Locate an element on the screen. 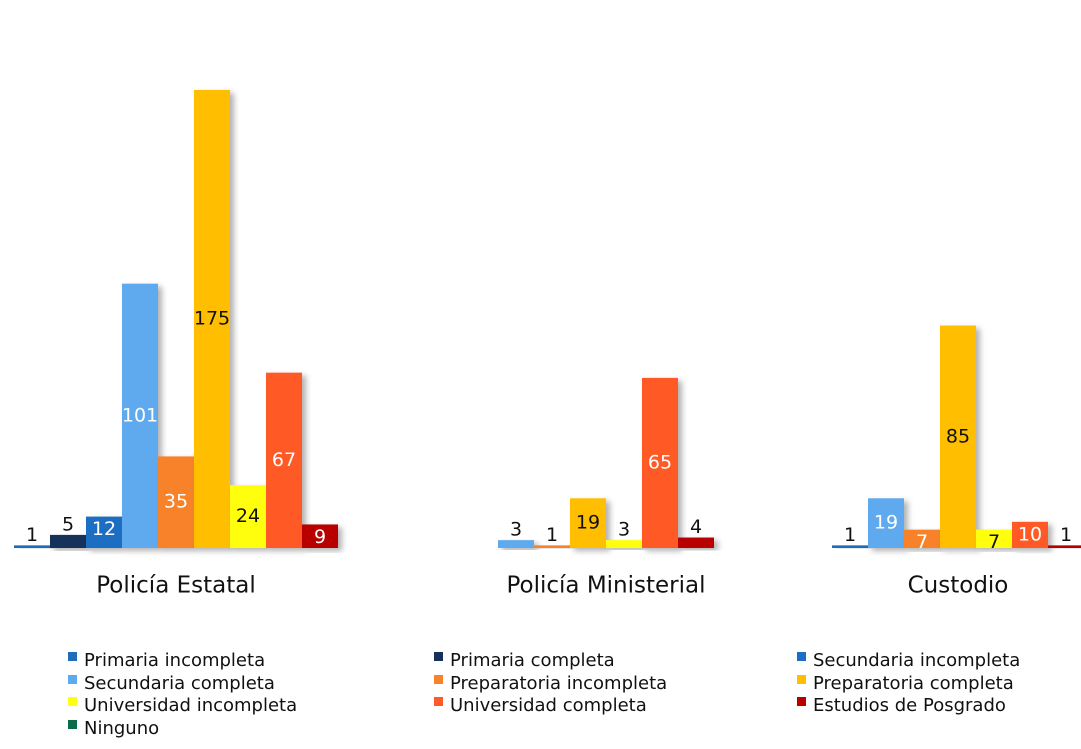 Image resolution: width=1081 pixels, height=749 pixels. legend-label: Preparatoria incompleta is located at coordinates (558, 683).